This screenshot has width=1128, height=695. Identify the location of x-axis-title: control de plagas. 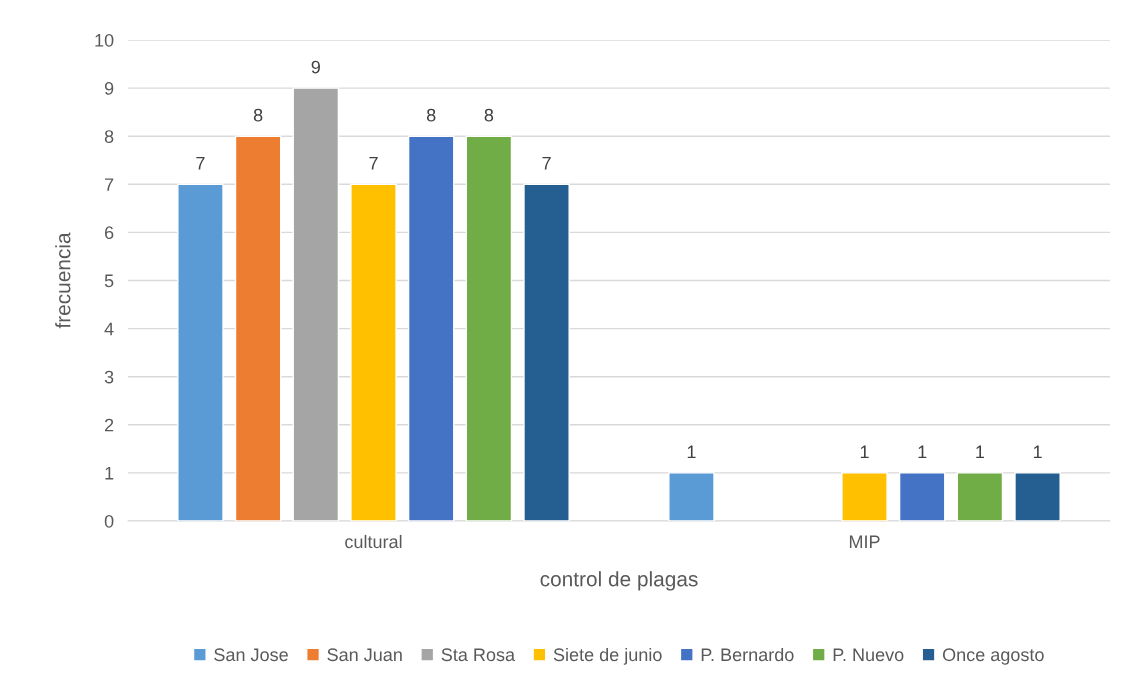
(619, 581).